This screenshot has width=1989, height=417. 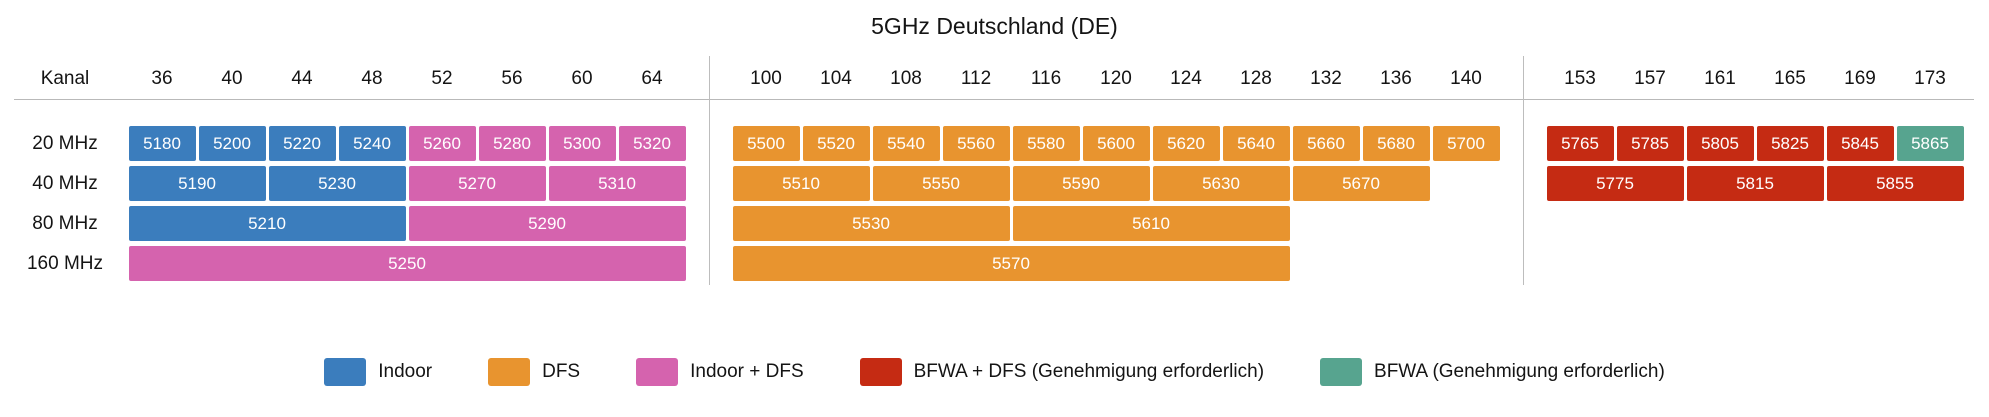 I want to click on channel-bar: 5300, so click(x=582, y=143).